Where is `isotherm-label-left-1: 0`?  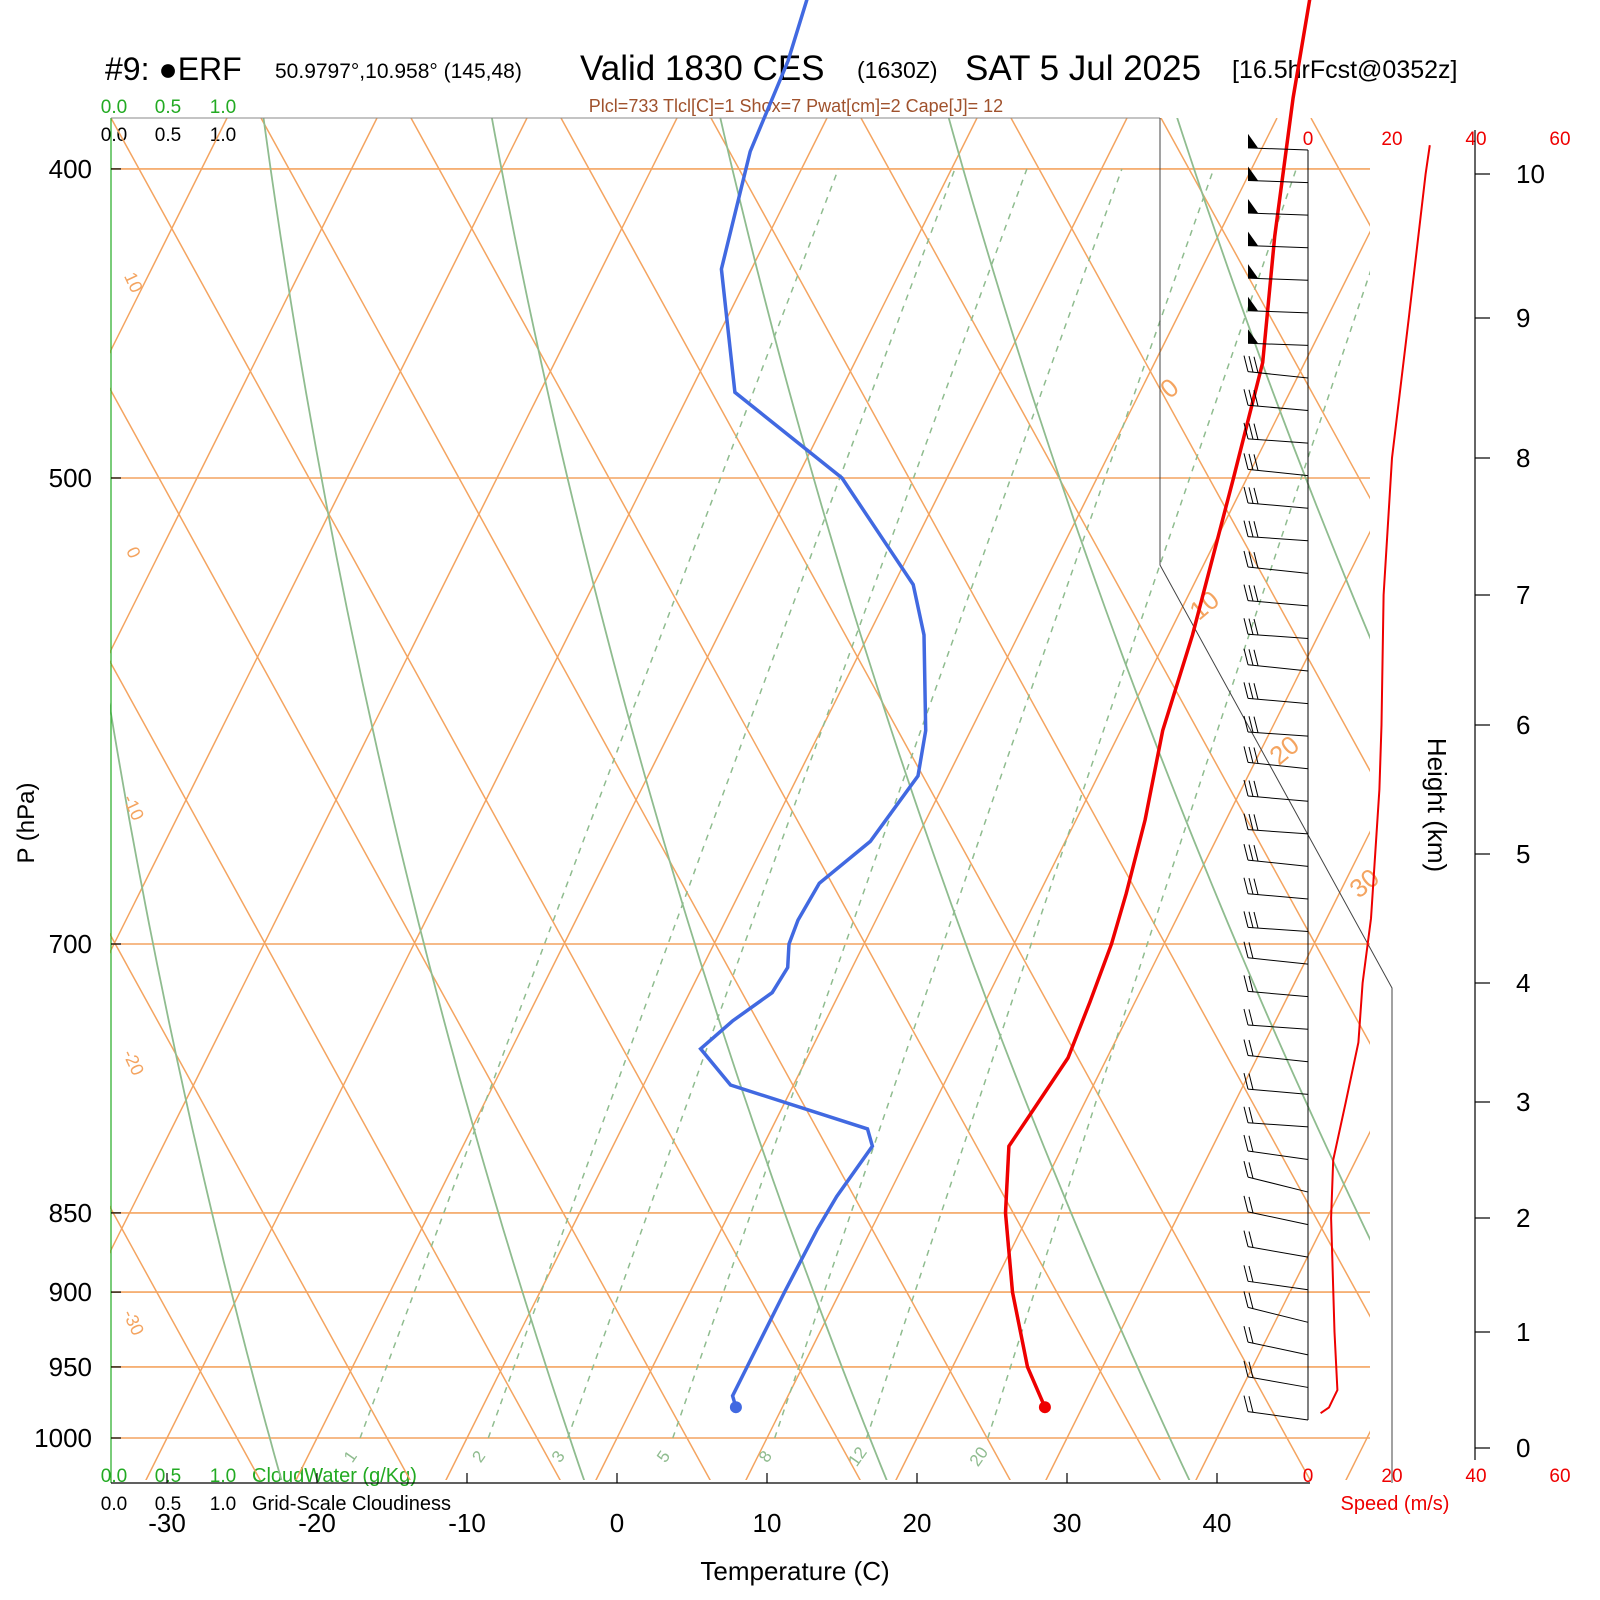 isotherm-label-left-1: 0 is located at coordinates (133, 553).